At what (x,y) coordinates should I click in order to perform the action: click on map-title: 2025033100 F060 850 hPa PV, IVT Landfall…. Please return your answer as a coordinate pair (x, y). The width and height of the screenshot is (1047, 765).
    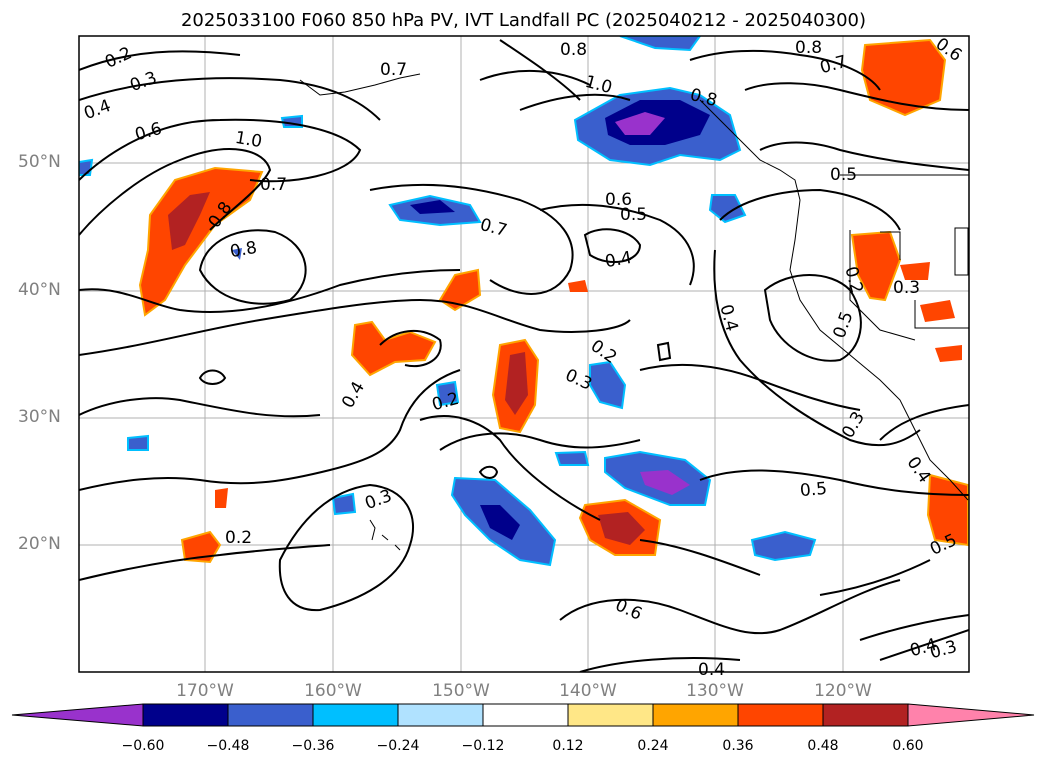
    Looking at the image, I should click on (523, 20).